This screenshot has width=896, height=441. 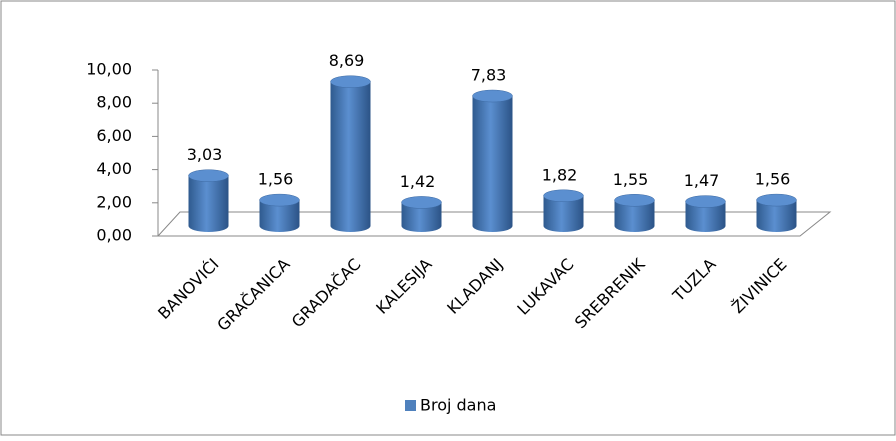 I want to click on data-label: 1,42, so click(x=418, y=181).